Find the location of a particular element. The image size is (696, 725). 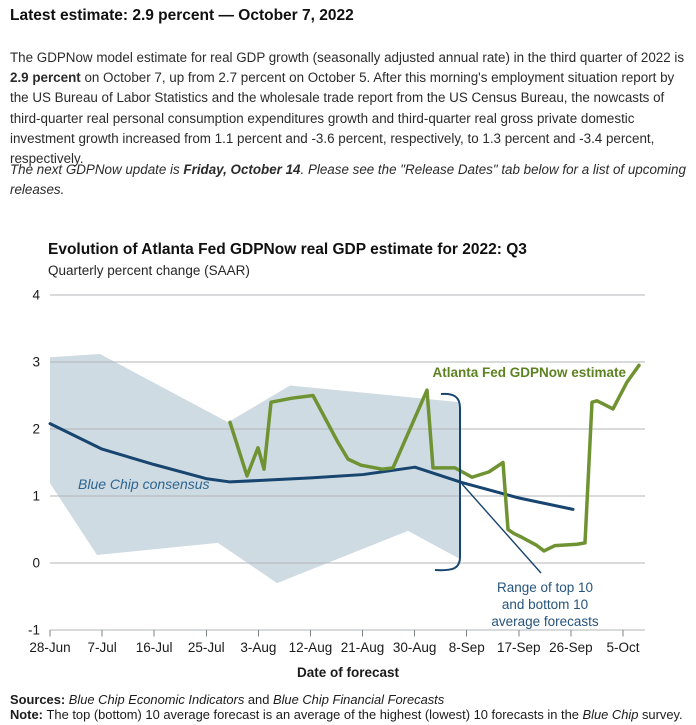

x-tick-label: 12-Aug is located at coordinates (311, 647).